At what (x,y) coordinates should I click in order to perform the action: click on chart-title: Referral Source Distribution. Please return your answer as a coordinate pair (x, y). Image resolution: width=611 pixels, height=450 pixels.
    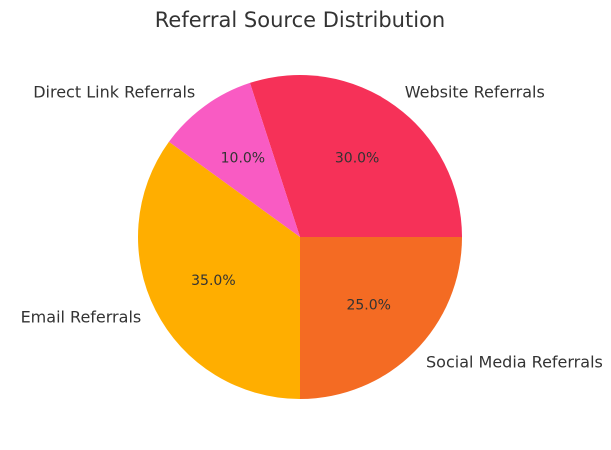
    Looking at the image, I should click on (300, 20).